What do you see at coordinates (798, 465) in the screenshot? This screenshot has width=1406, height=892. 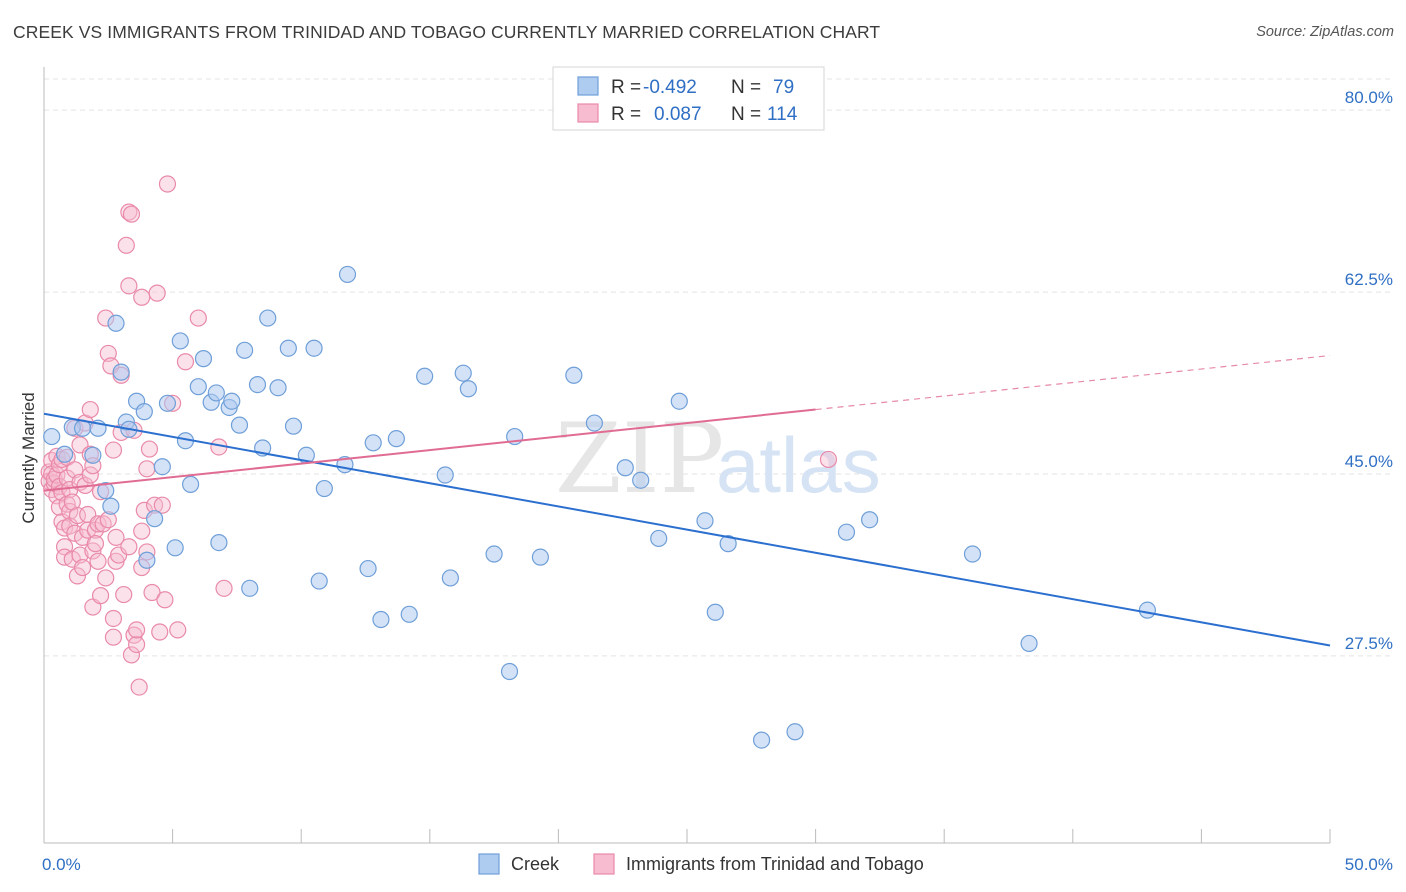 I see `watermark-atlas: atlas` at bounding box center [798, 465].